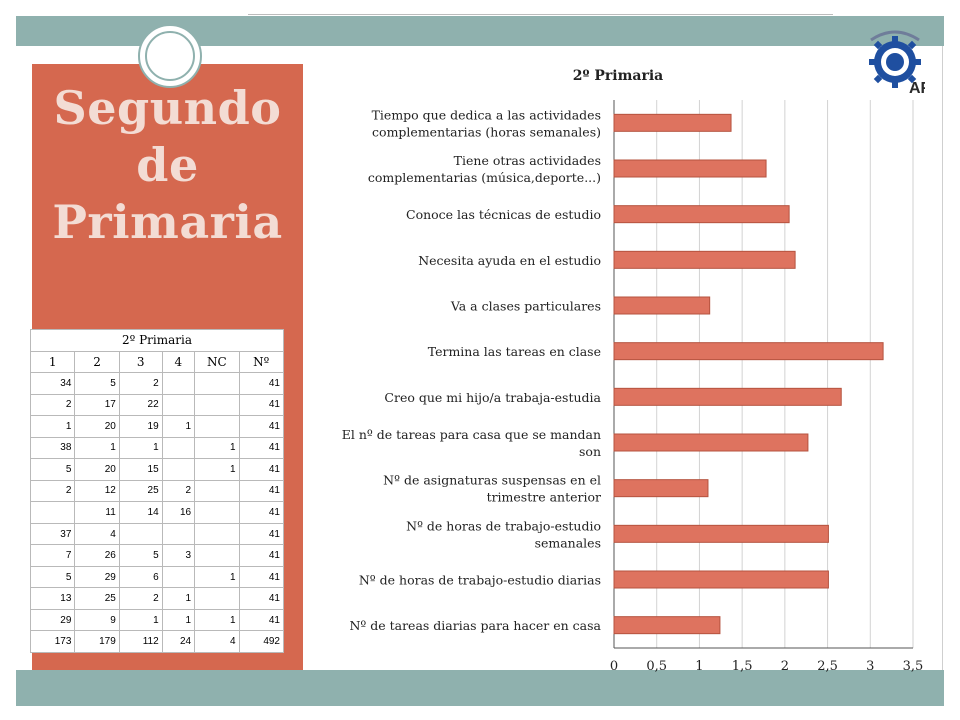 This screenshot has width=960, height=720. What do you see at coordinates (97, 620) in the screenshot?
I see `table-cell: 9` at bounding box center [97, 620].